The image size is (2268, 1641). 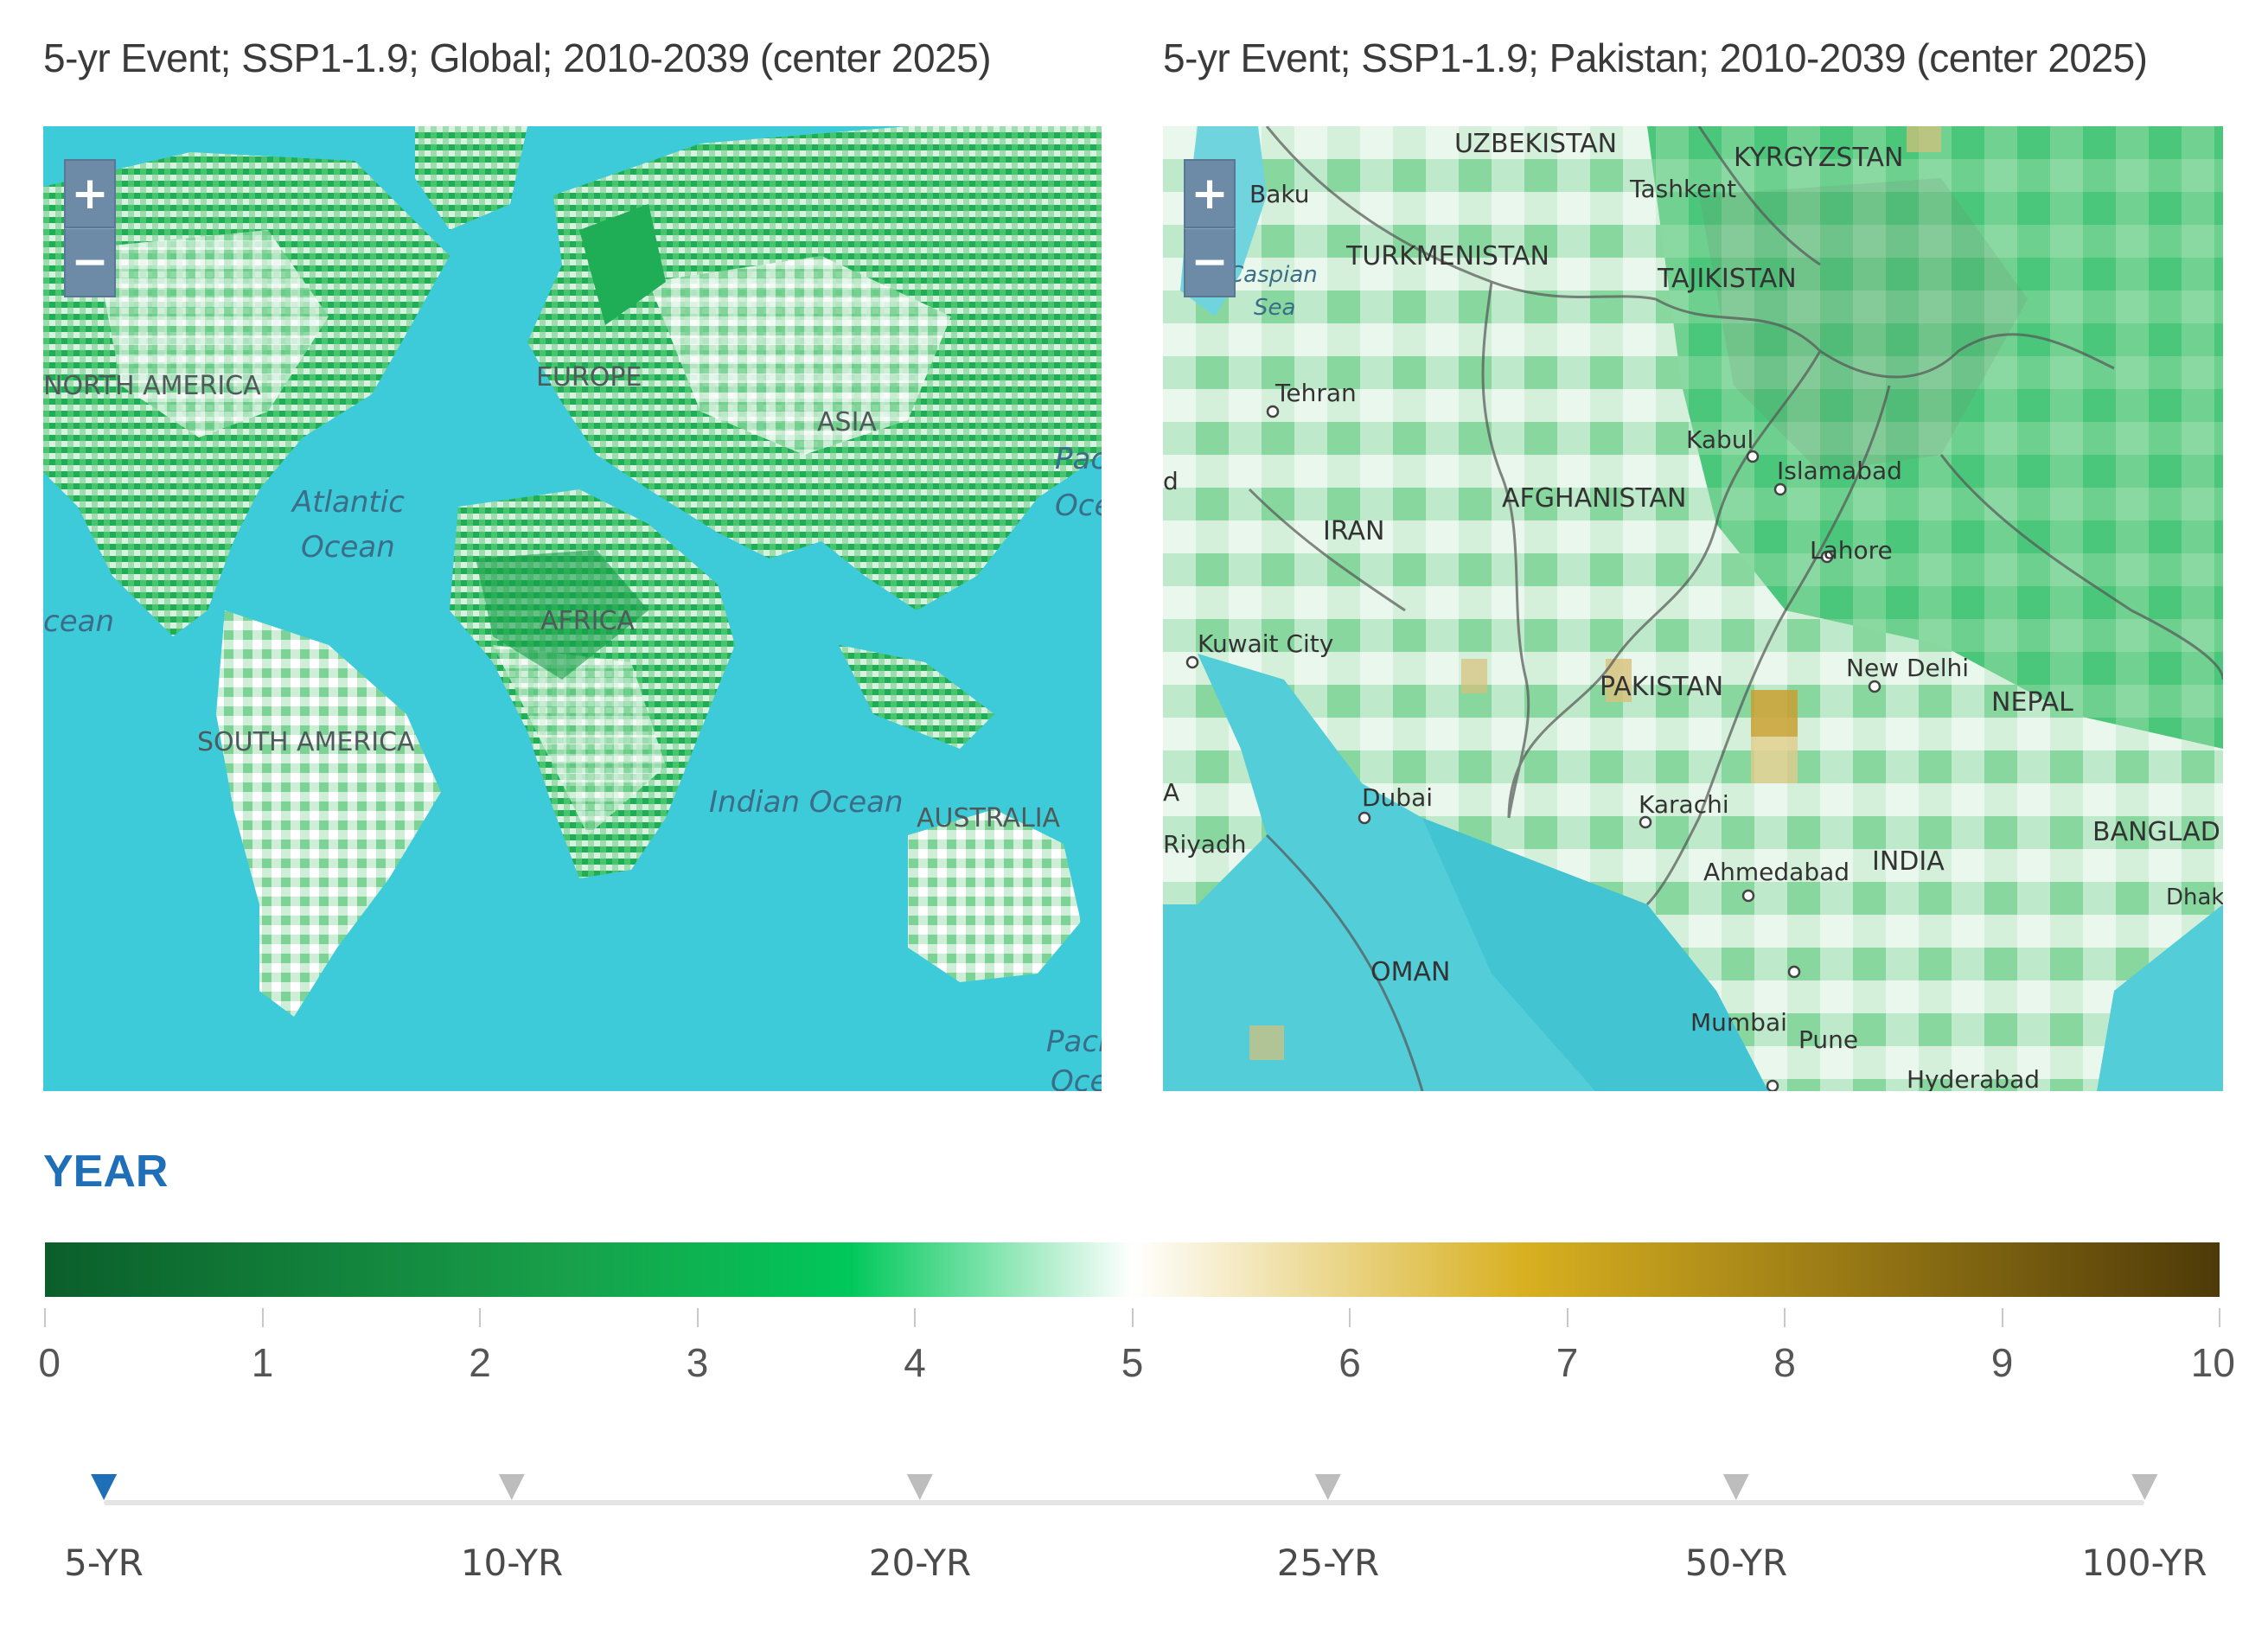 I want to click on label-pacific-east-1: Pac, so click(x=1078, y=459).